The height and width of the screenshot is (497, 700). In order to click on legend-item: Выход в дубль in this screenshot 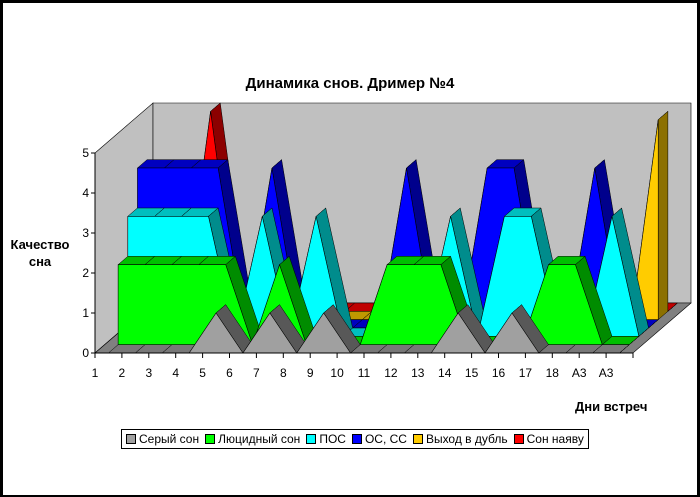, I will do `click(460, 439)`.